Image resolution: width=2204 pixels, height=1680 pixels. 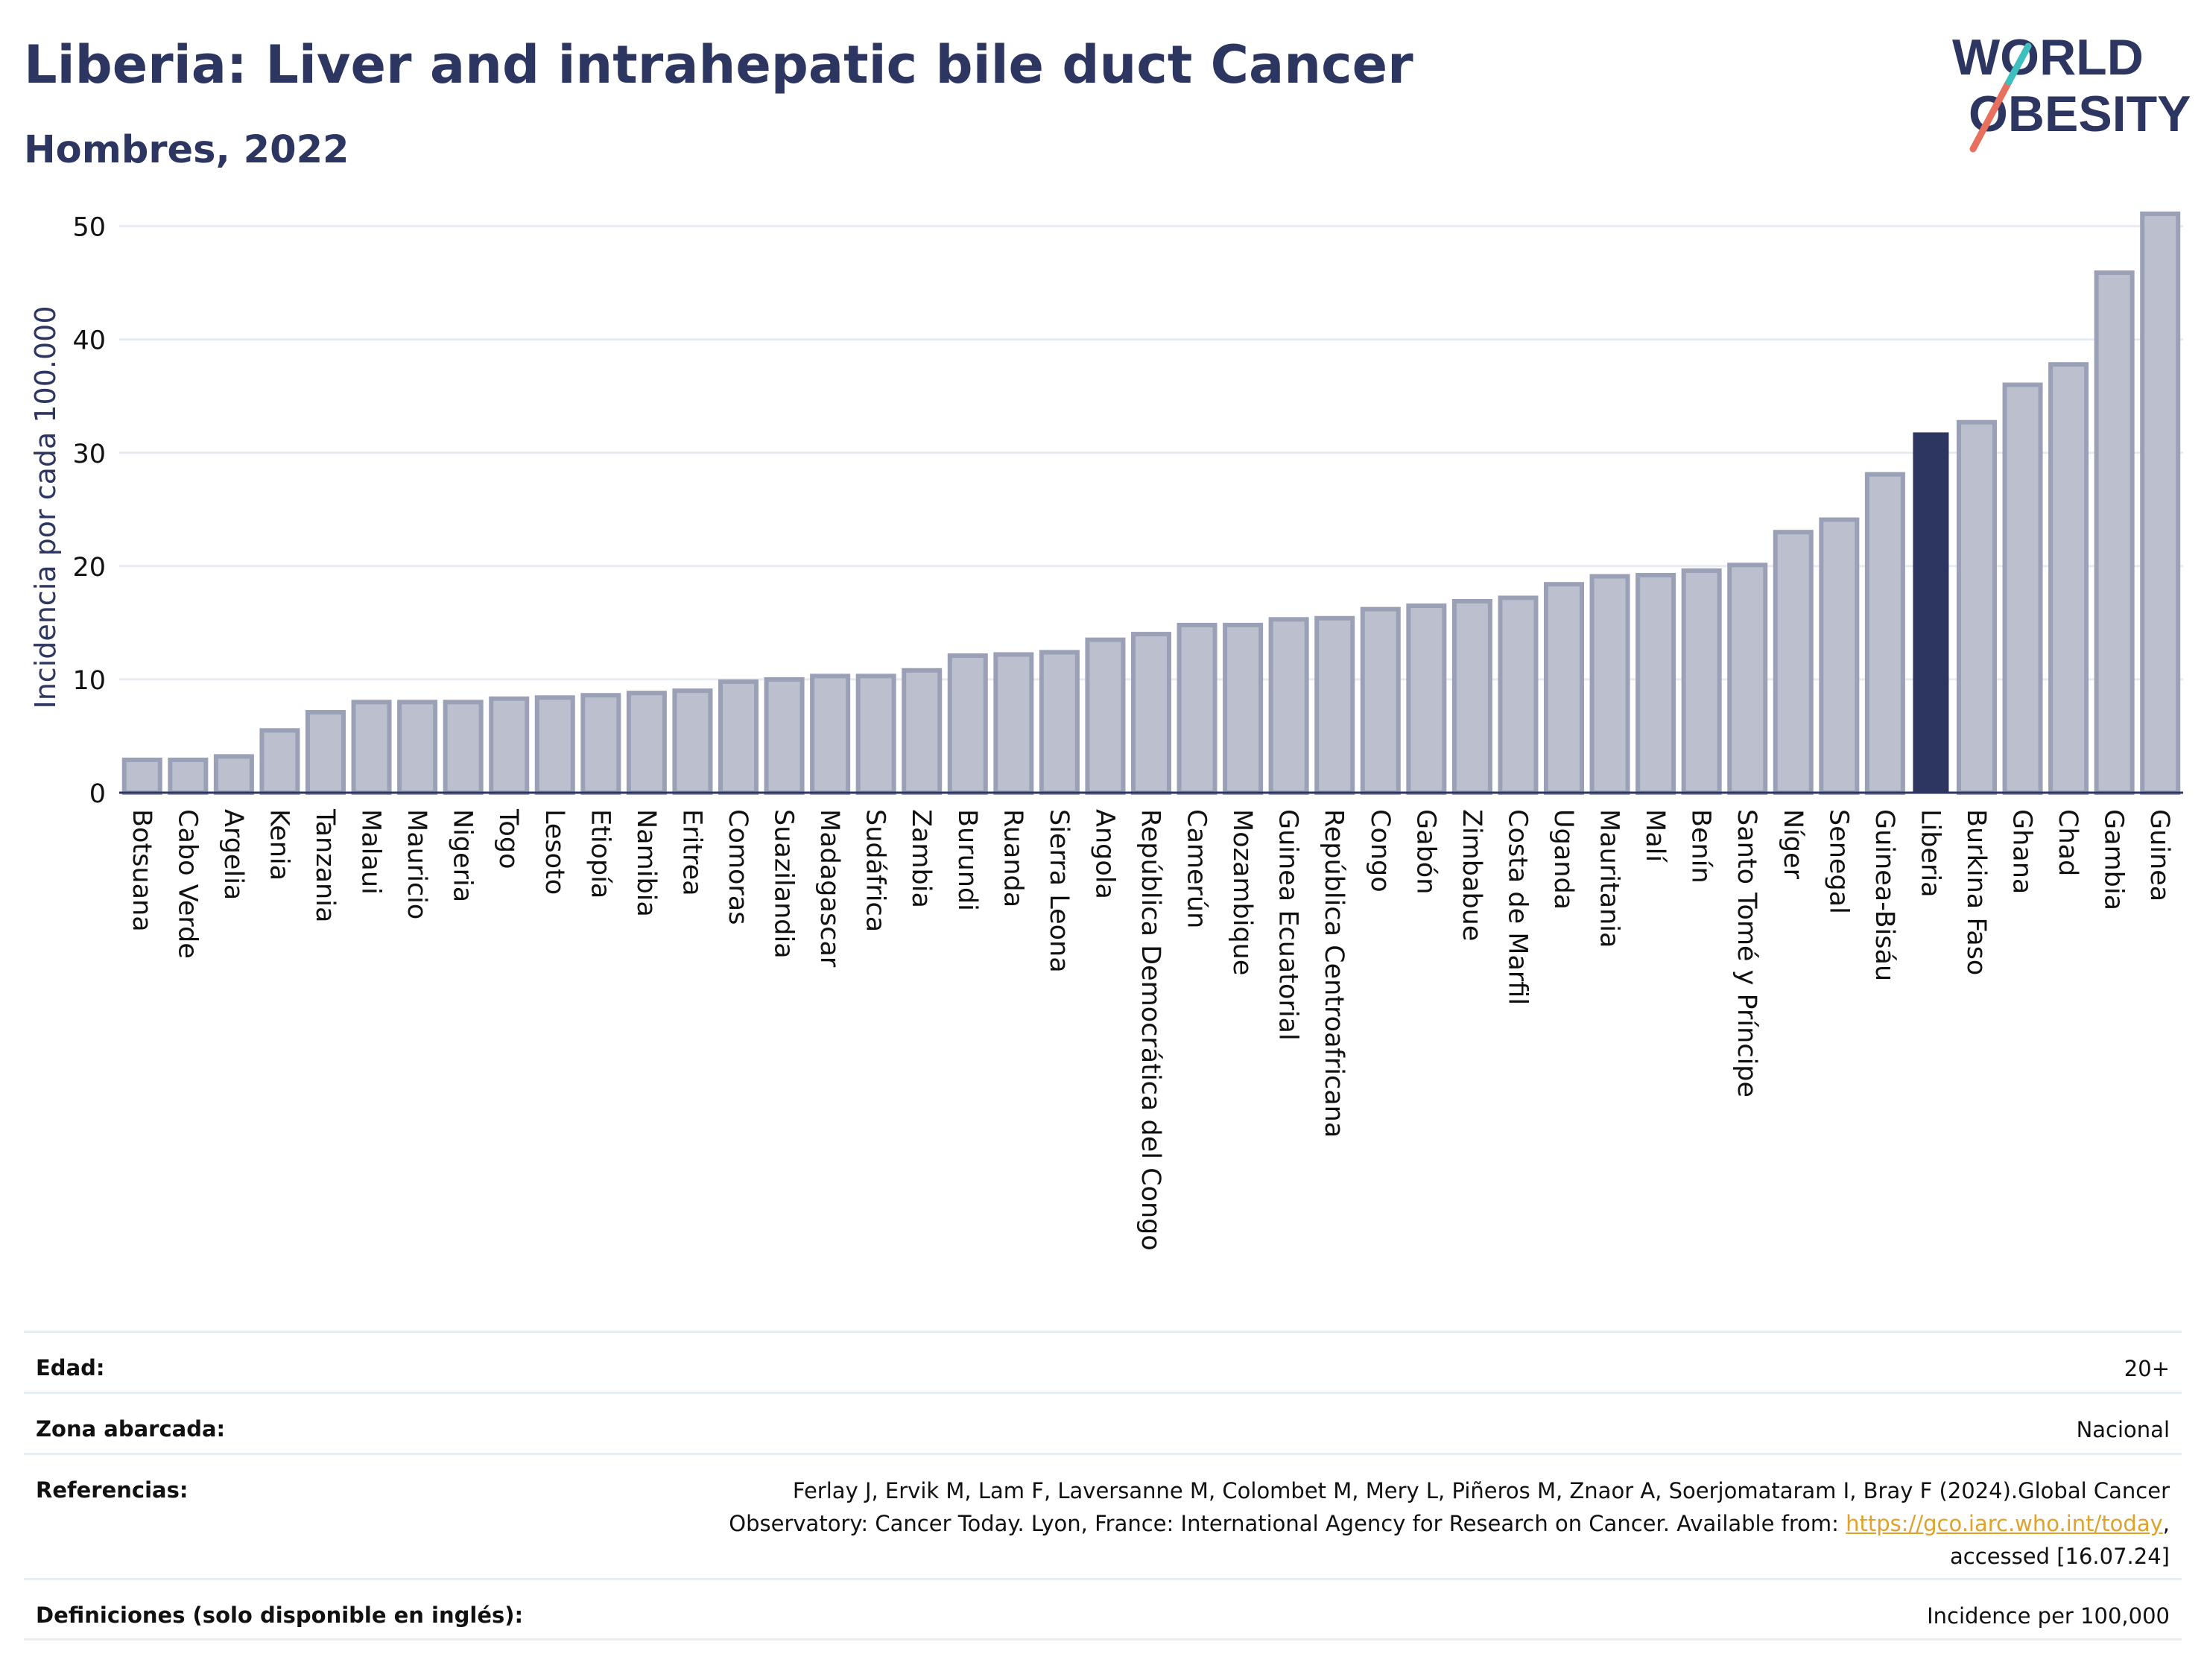 I want to click on x-tick-label: Burkina Faso, so click(x=1976, y=892).